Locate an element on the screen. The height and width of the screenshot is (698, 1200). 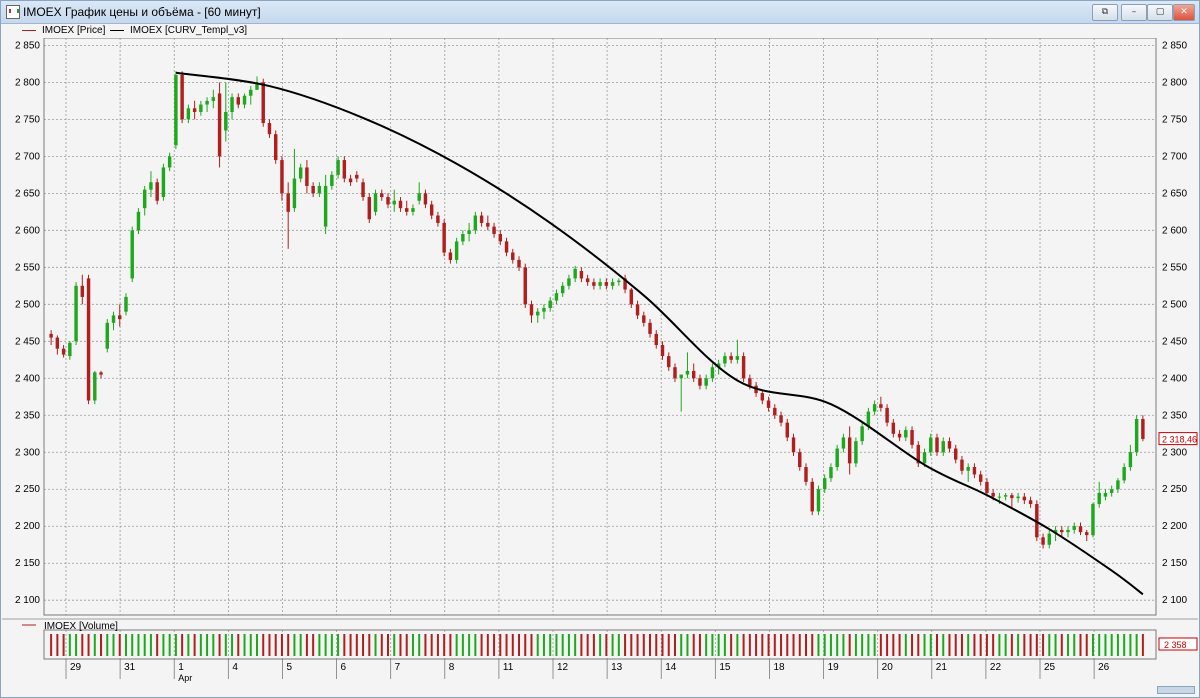
legend-item-curve: IMOEX [CURV_Templ_v3] is located at coordinates (178, 30).